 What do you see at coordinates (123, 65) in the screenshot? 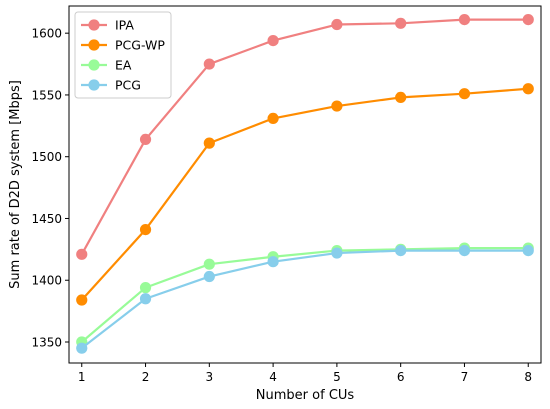
I see `legend-label: EA` at bounding box center [123, 65].